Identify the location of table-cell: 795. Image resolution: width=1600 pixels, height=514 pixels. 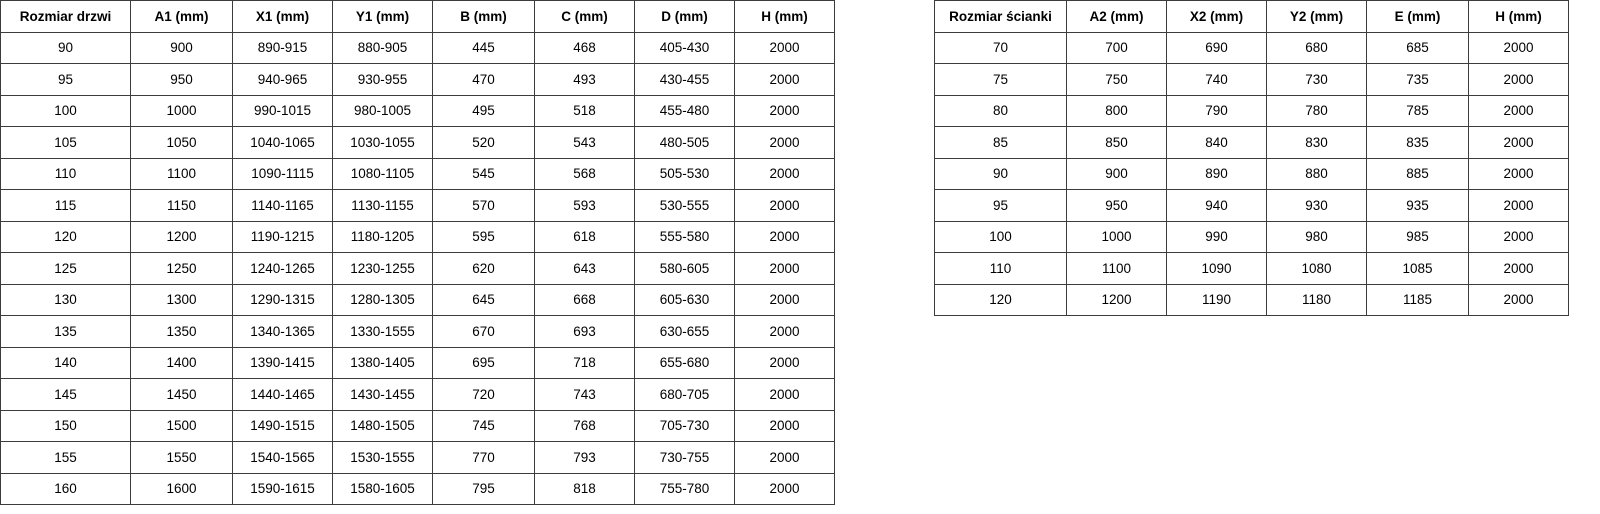
(483, 488).